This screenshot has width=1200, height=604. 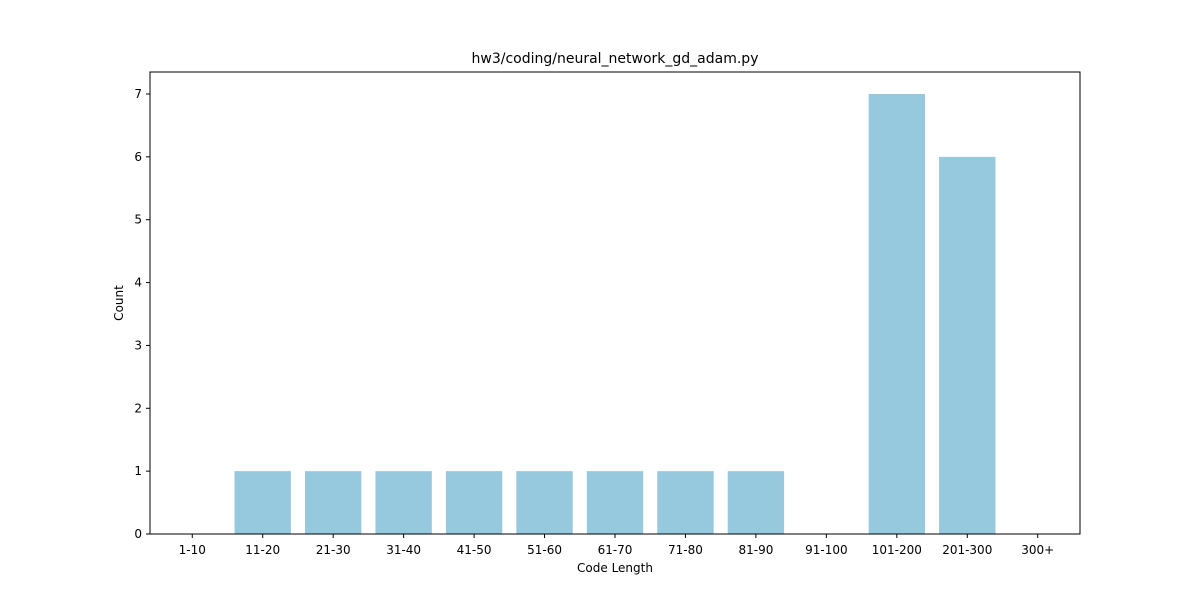 What do you see at coordinates (333, 550) in the screenshot?
I see `x-tick-label: 21-30` at bounding box center [333, 550].